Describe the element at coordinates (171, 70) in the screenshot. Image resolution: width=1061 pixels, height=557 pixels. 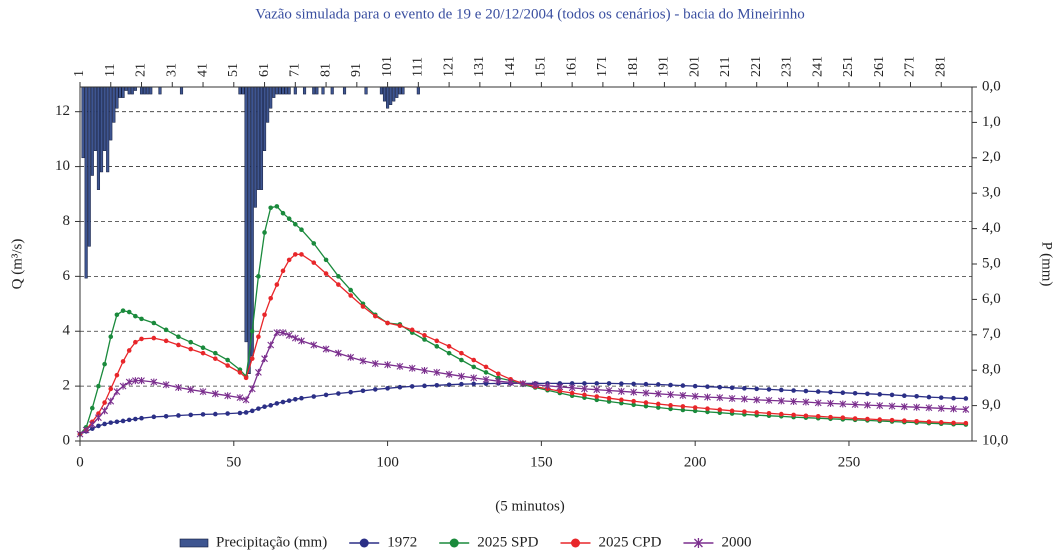
I see `top-tick-label: 31` at that location.